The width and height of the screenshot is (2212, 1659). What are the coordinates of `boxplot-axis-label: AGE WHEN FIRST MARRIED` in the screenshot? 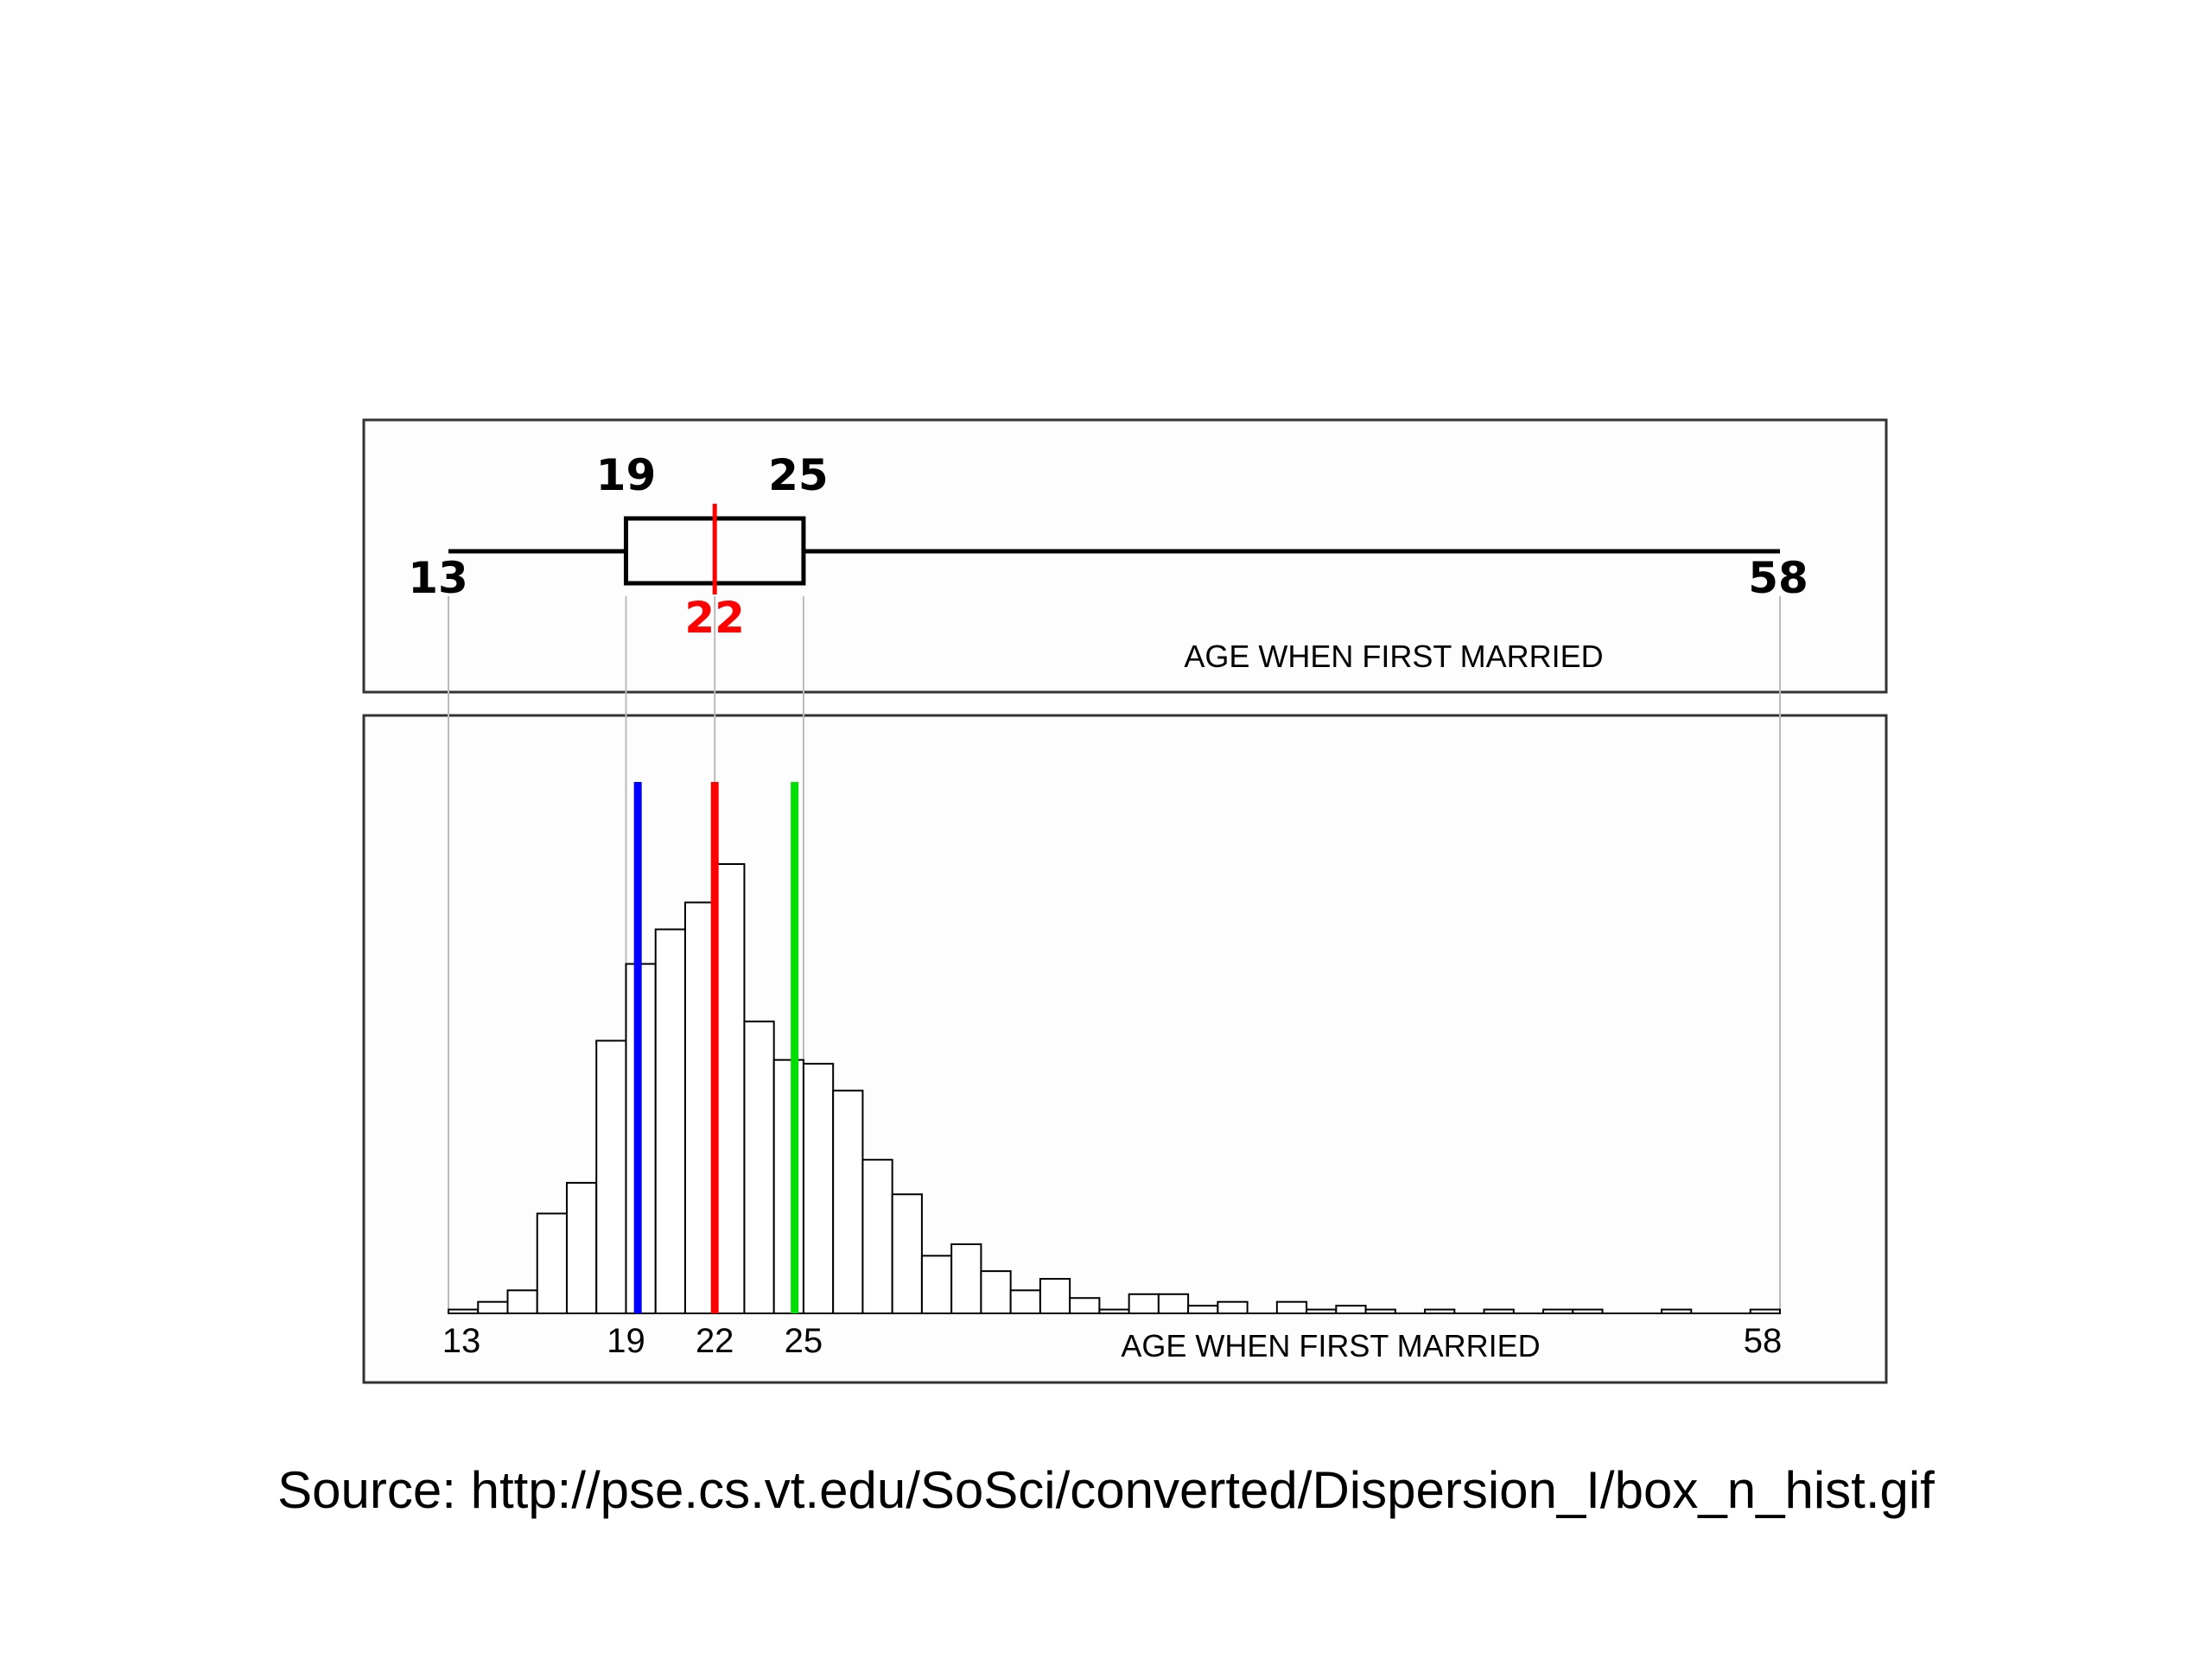 It's located at (1393, 656).